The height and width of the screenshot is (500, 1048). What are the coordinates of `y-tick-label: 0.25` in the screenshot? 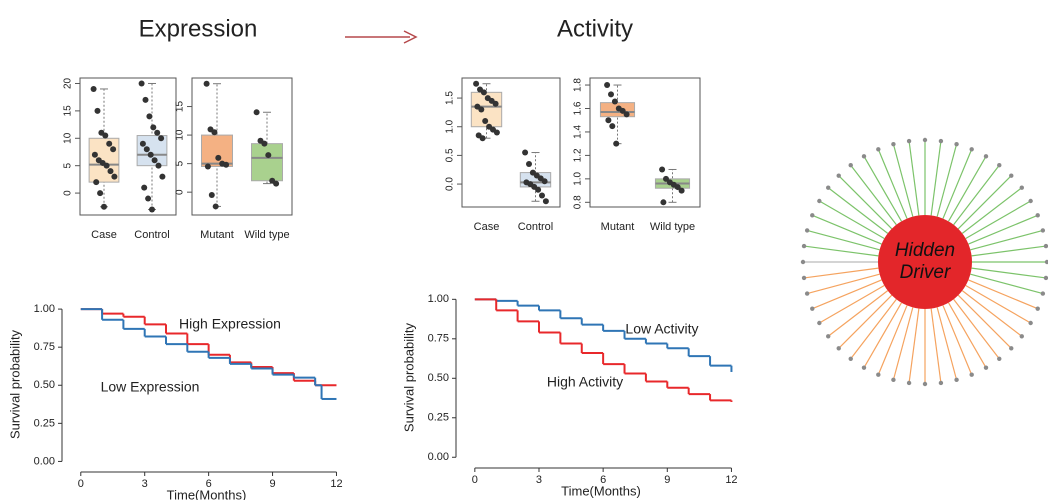 It's located at (438, 418).